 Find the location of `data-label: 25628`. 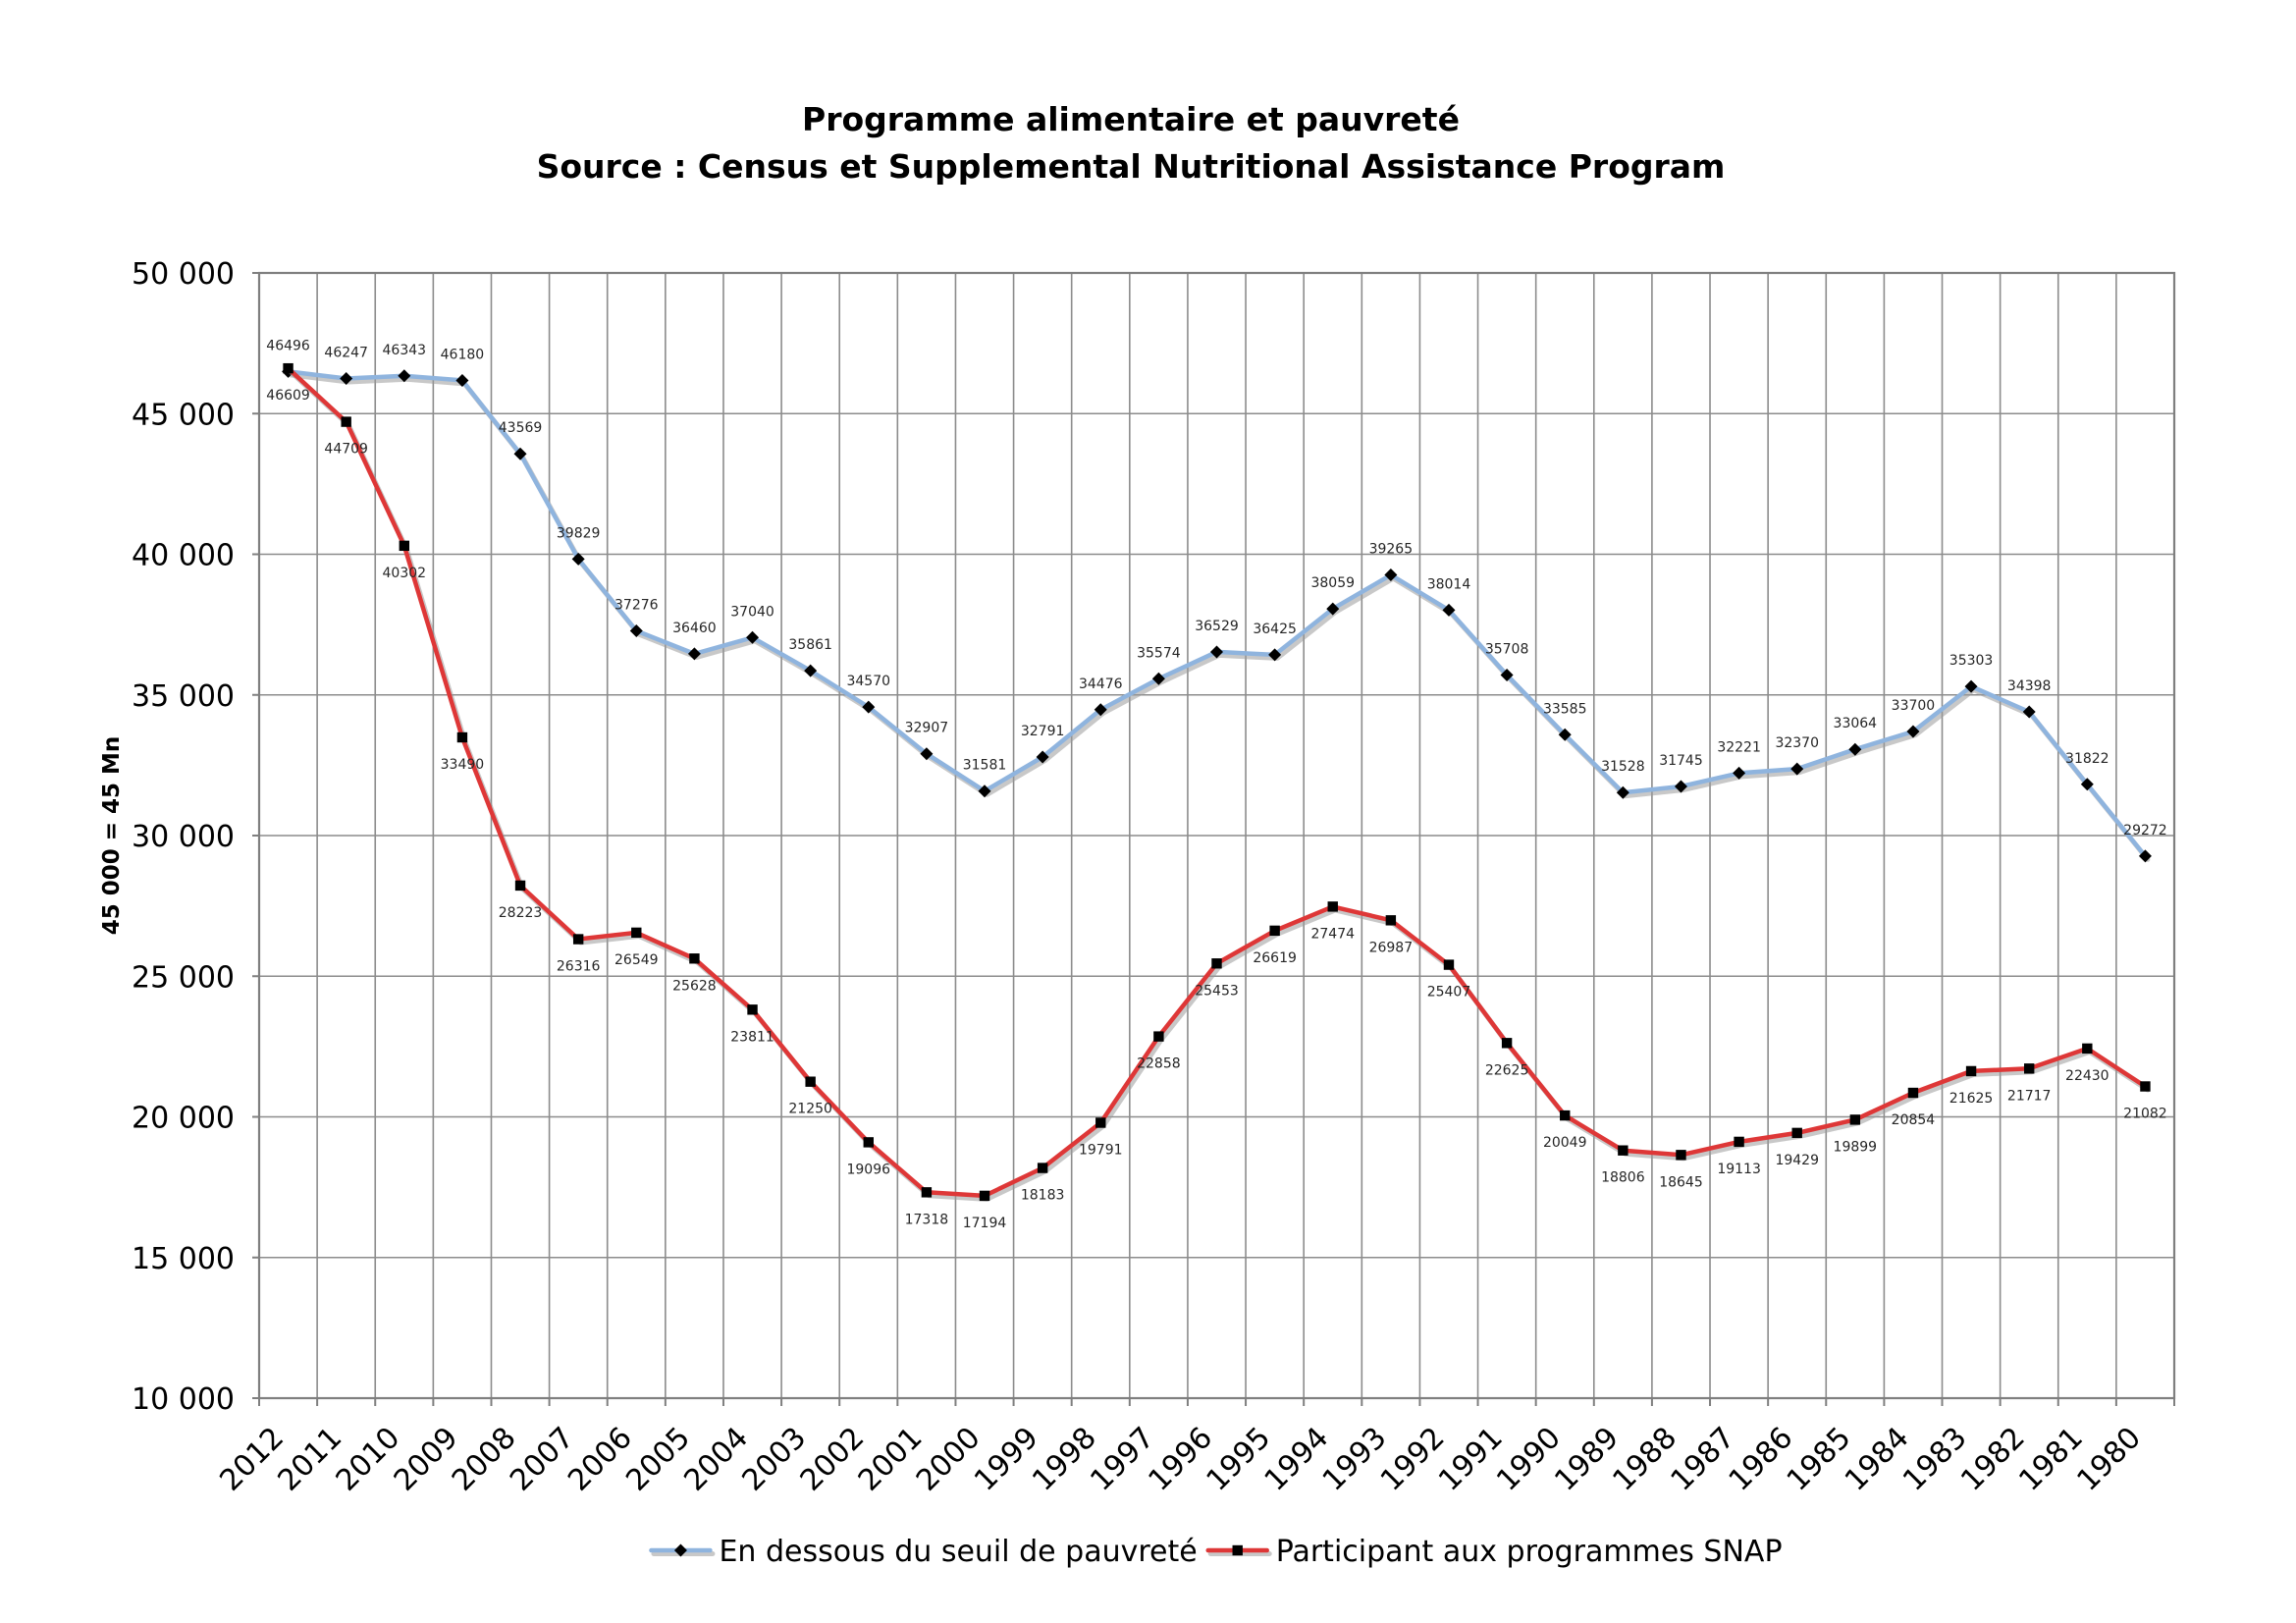

data-label: 25628 is located at coordinates (694, 986).